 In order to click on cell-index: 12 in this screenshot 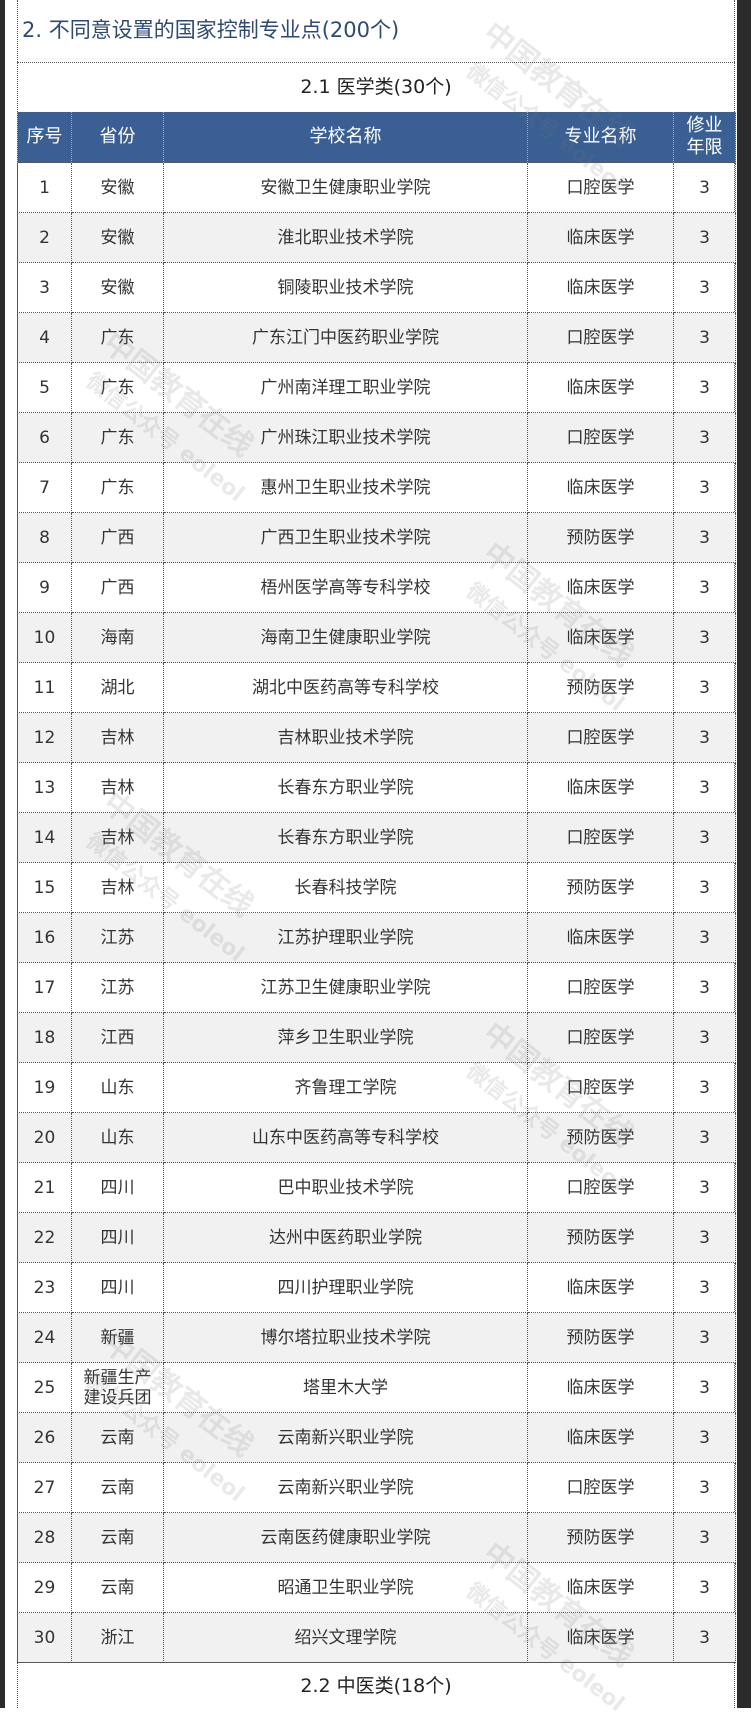, I will do `click(44, 737)`.